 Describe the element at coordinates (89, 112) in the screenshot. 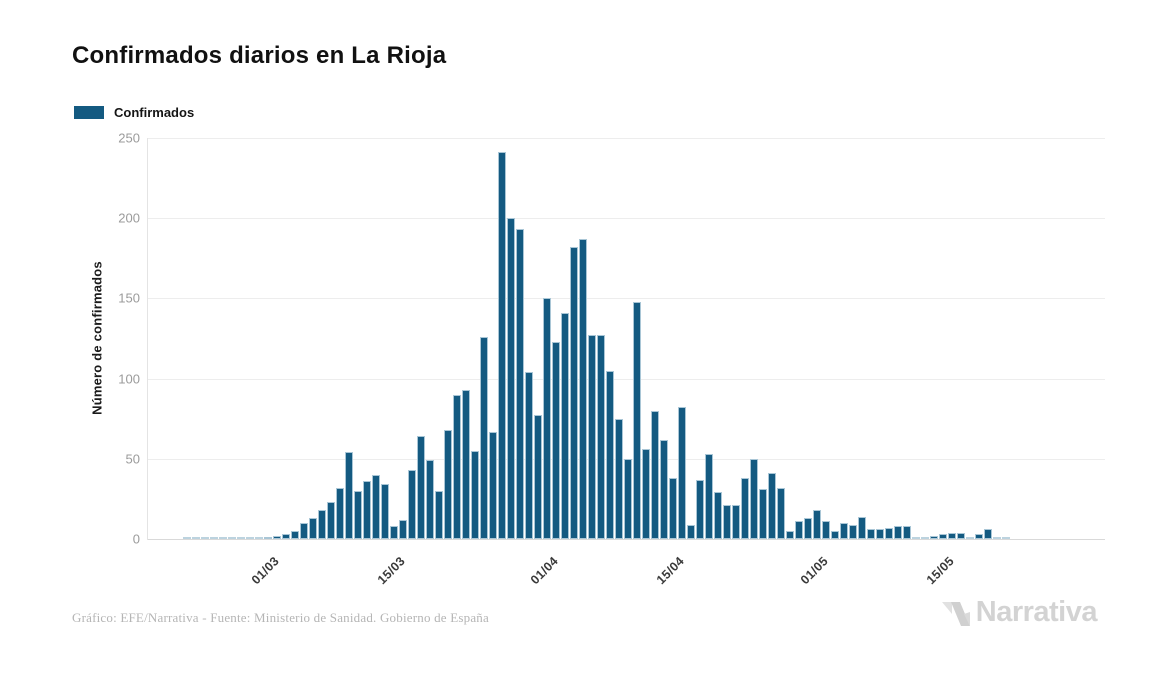

I see `legend-swatch` at that location.